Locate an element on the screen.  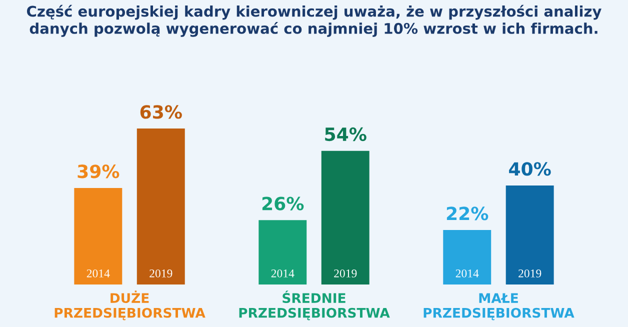
data-label: 54% is located at coordinates (345, 134).